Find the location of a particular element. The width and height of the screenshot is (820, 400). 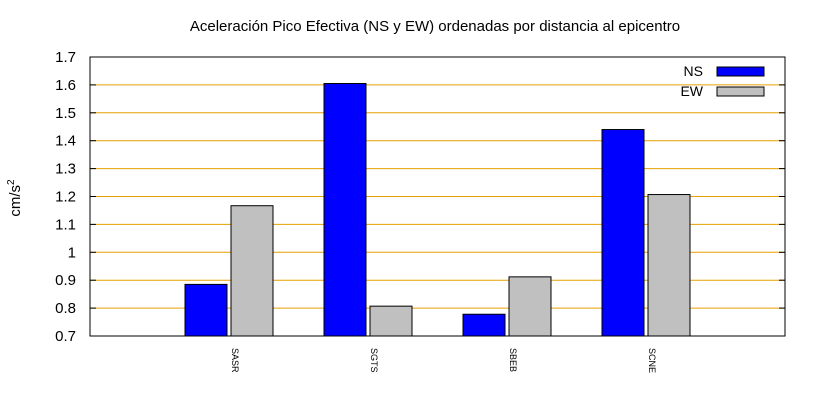

y-axis-label-base: cm/s is located at coordinates (15, 201).